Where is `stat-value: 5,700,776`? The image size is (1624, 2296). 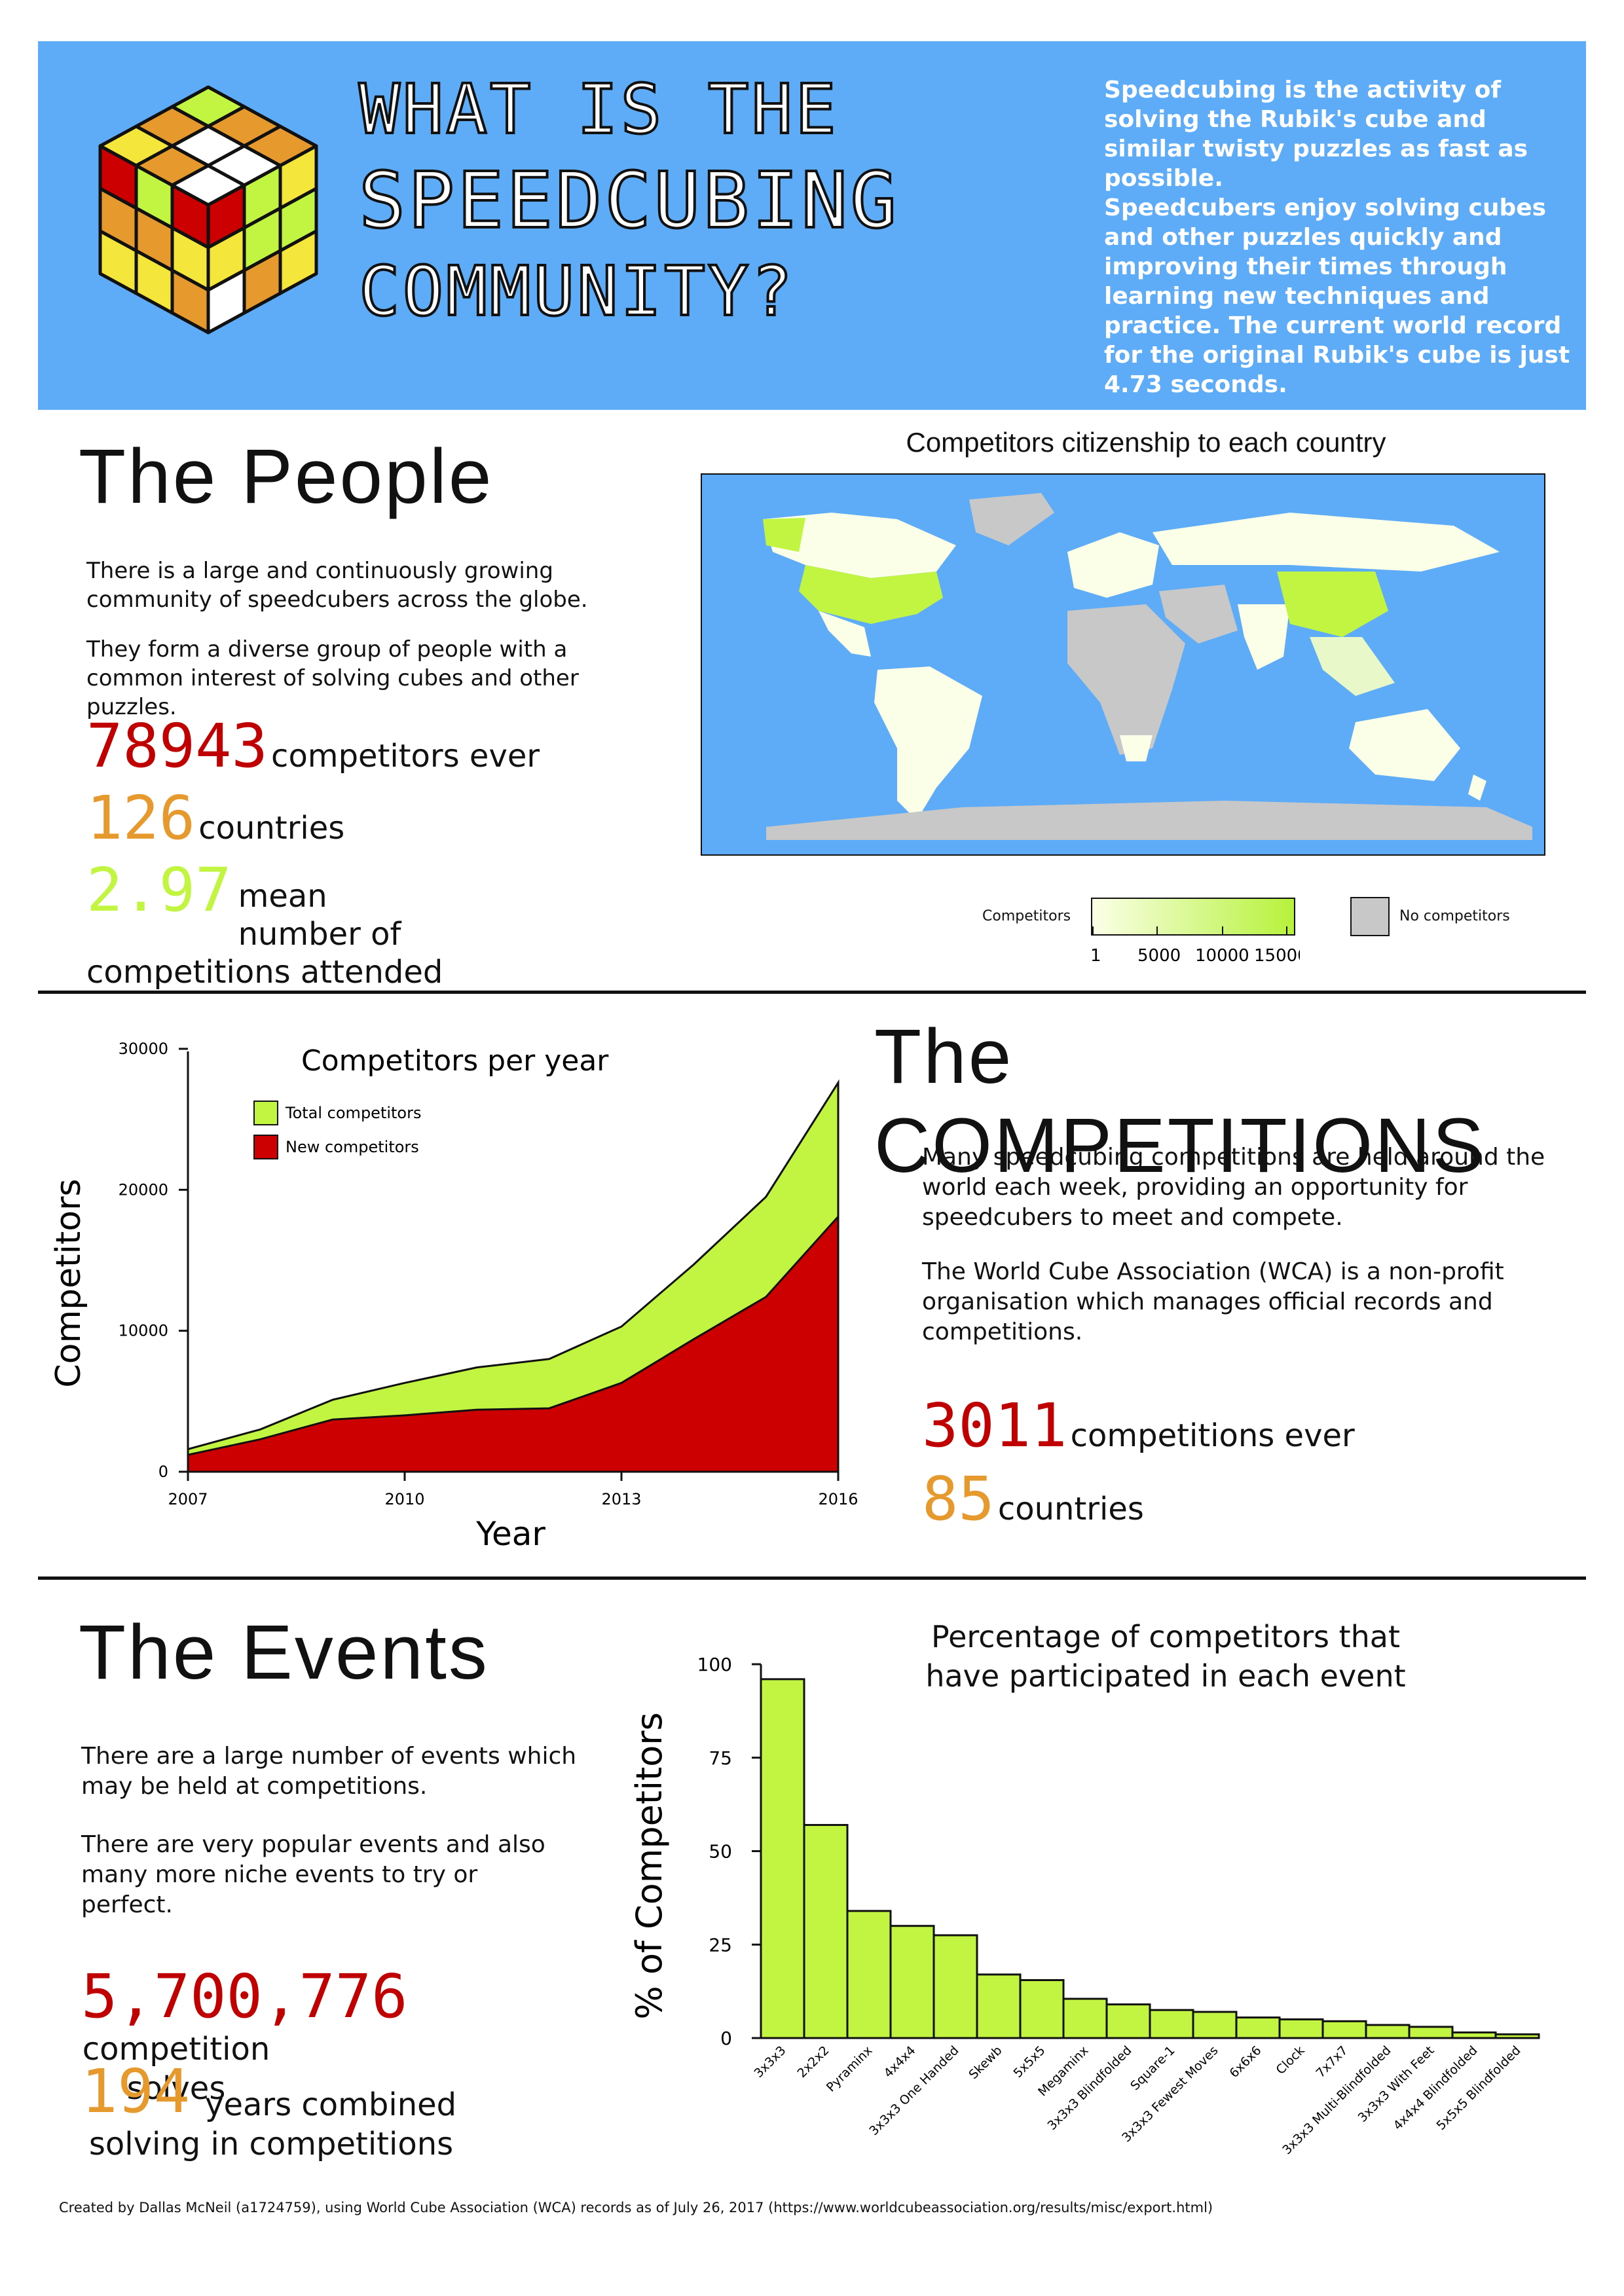
stat-value: 5,700,776 is located at coordinates (244, 1996).